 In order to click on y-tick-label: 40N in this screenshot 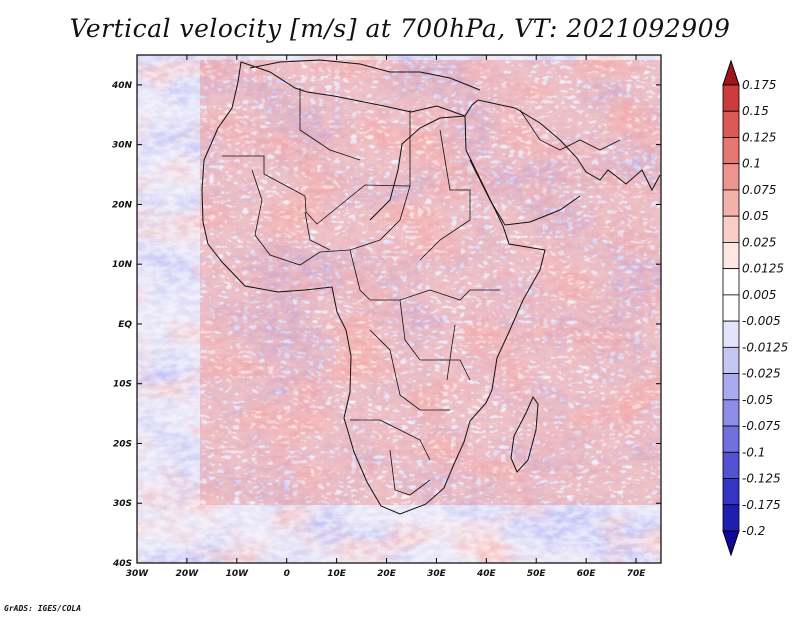, I will do `click(122, 86)`.